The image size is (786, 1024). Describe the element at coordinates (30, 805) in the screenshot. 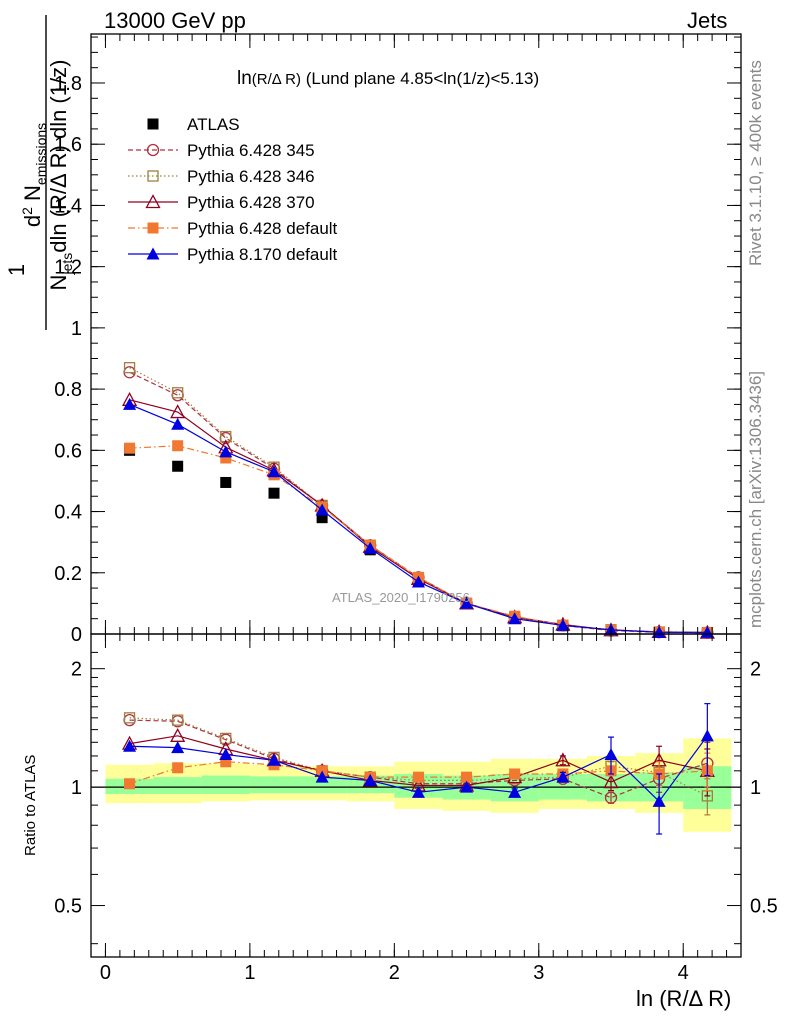

I see `ratio-y-axis-label: Ratio to ATLAS` at that location.